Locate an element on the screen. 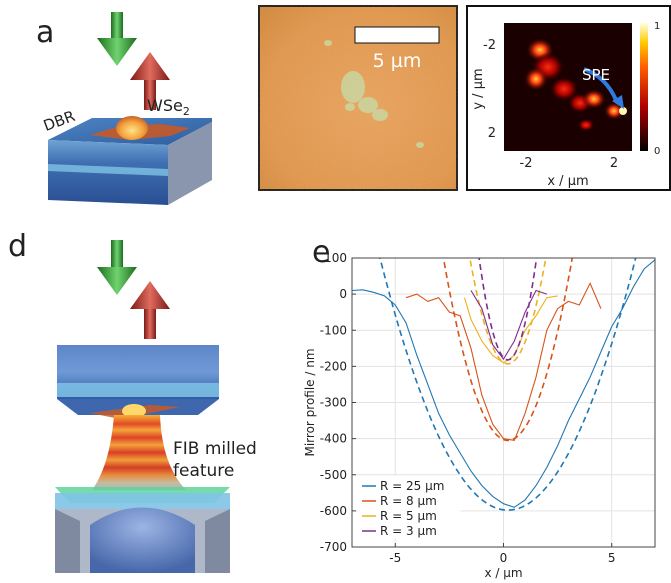 The image size is (671, 583). dbr-side-face is located at coordinates (190, 163).